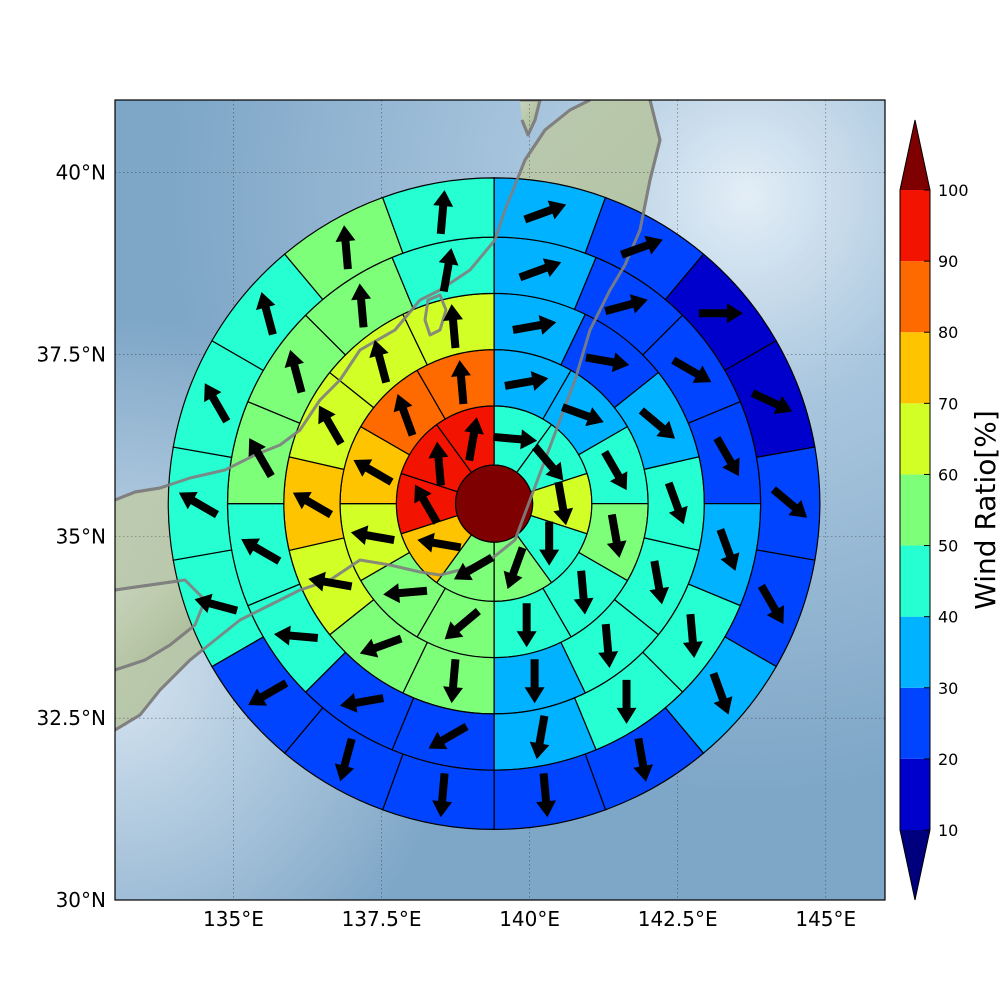 Image resolution: width=1000 pixels, height=1004 pixels. What do you see at coordinates (948, 688) in the screenshot?
I see `colorbar-tick-label: 30` at bounding box center [948, 688].